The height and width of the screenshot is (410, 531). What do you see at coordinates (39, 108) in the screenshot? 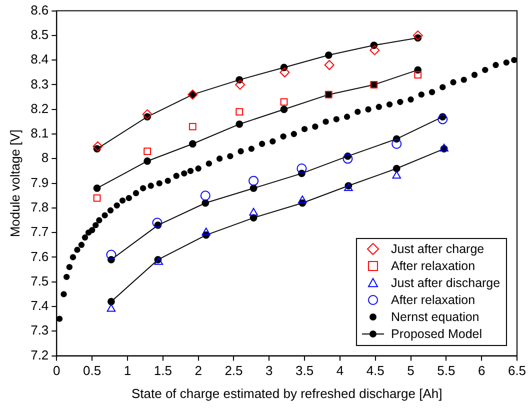
I see `y-tick-label: 8.2` at bounding box center [39, 108].